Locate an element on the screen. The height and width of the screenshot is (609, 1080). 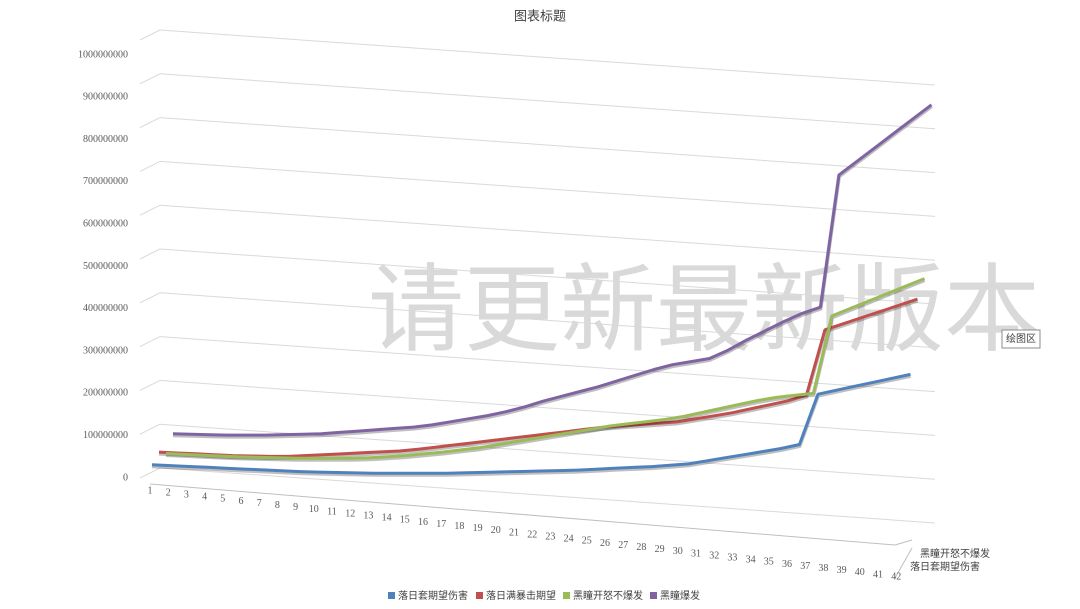
x-tick-label: 34 is located at coordinates (751, 560).